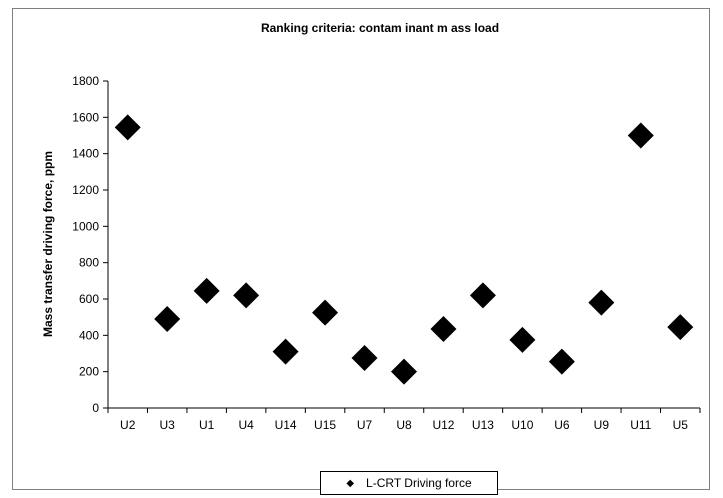 The image size is (723, 498). I want to click on data-point-u11, so click(640, 135).